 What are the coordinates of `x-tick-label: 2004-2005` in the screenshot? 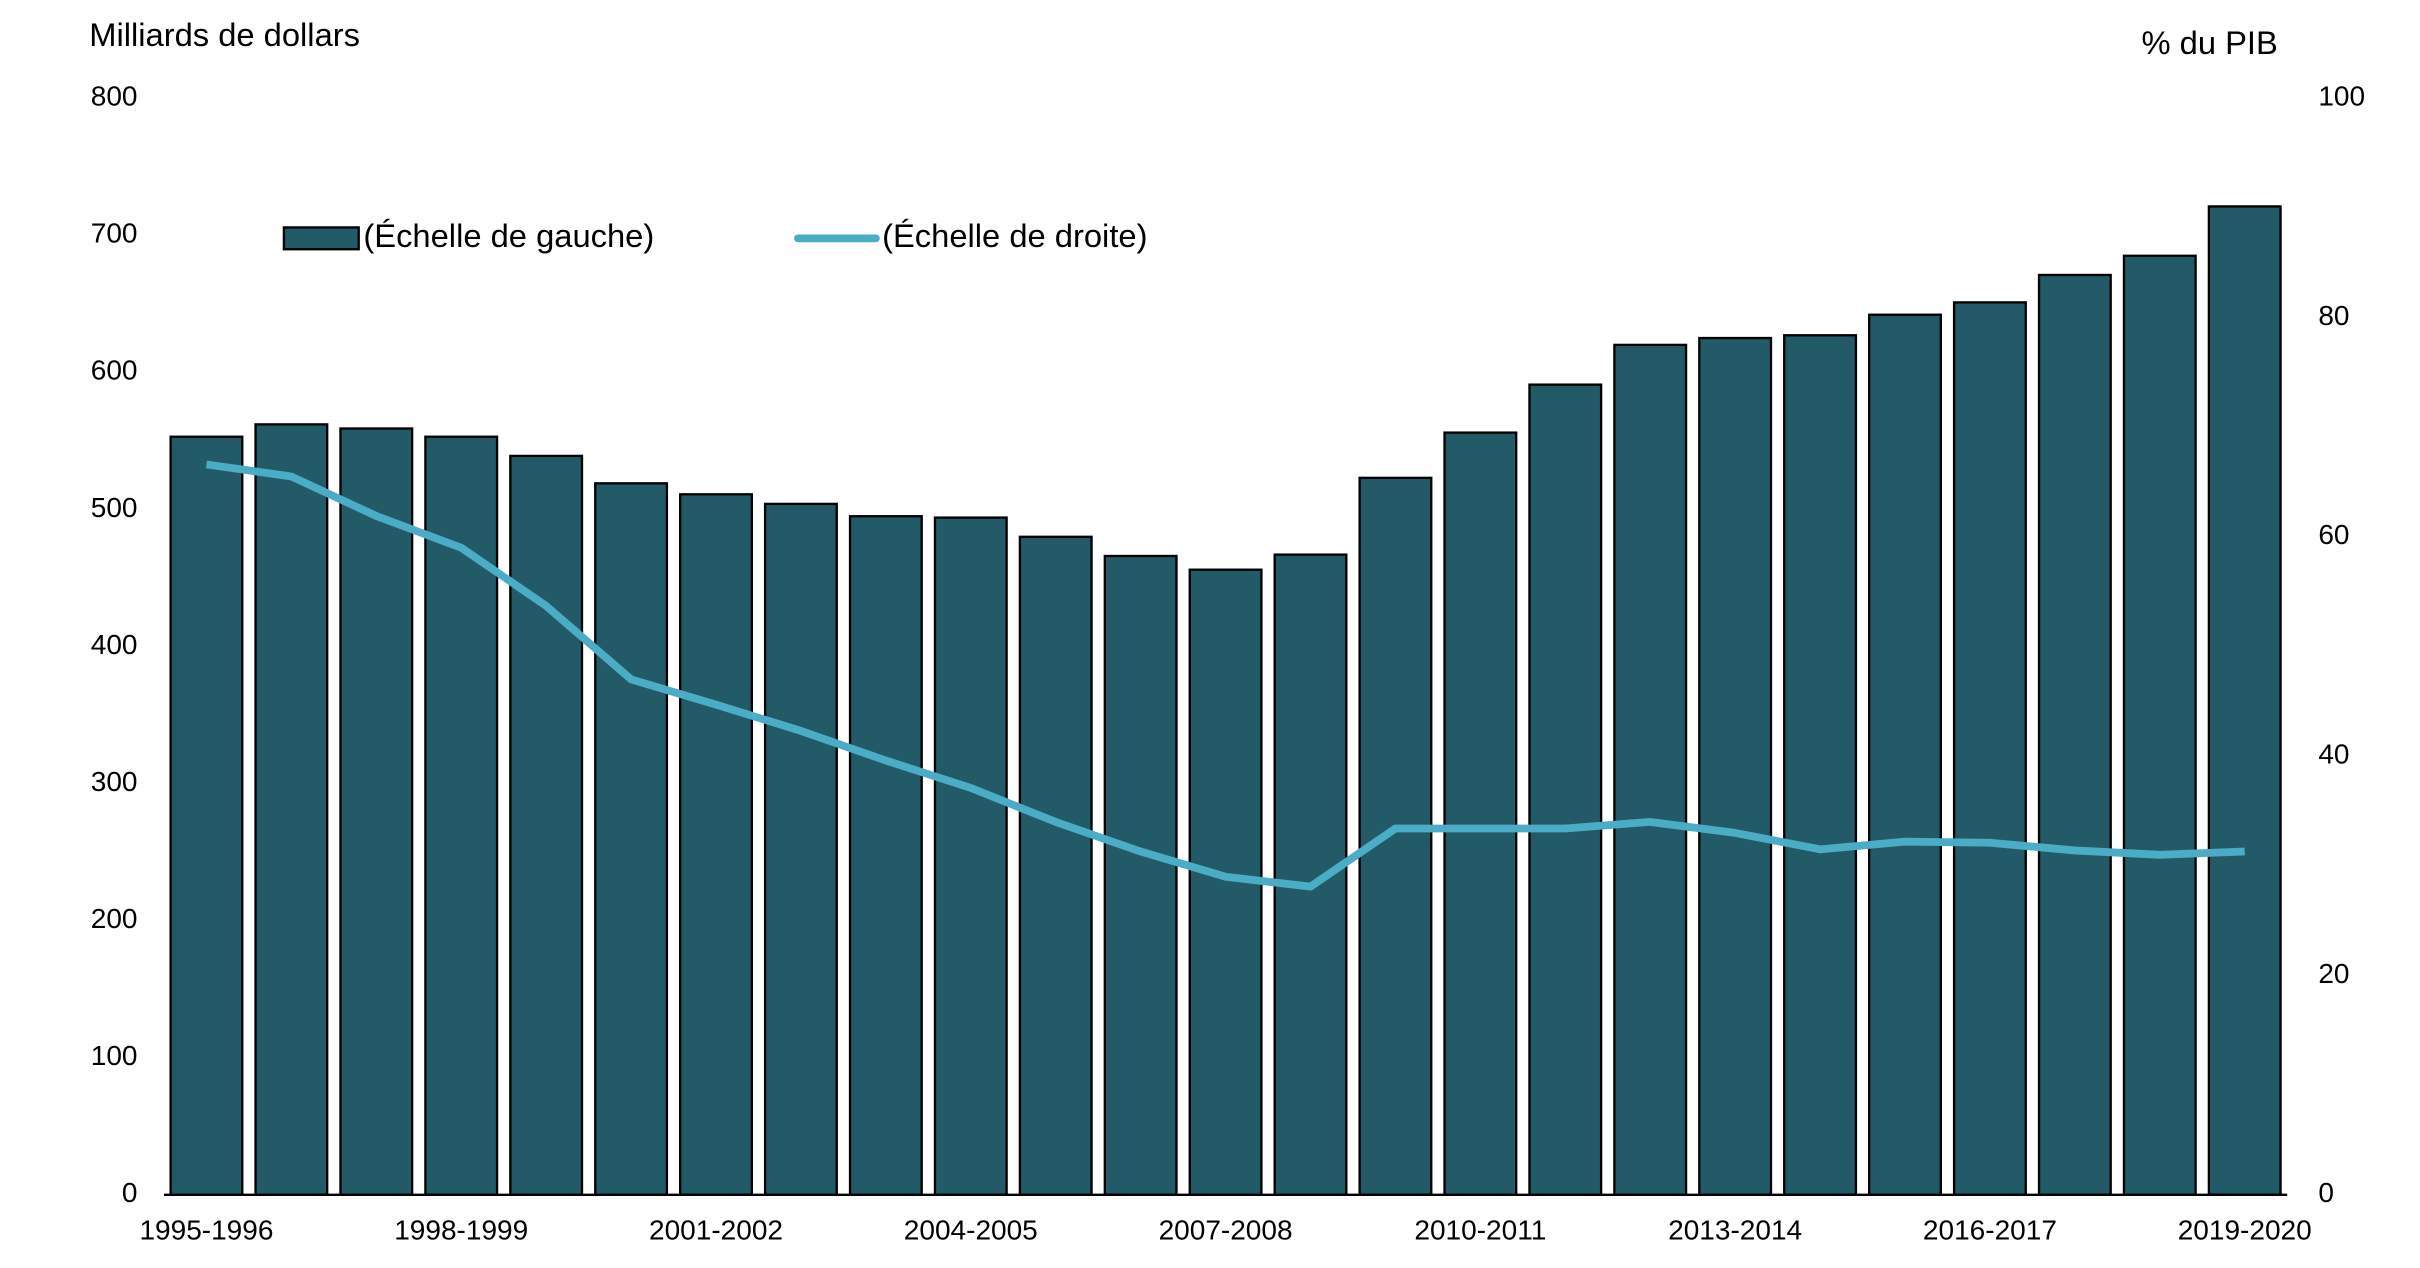 It's located at (971, 1230).